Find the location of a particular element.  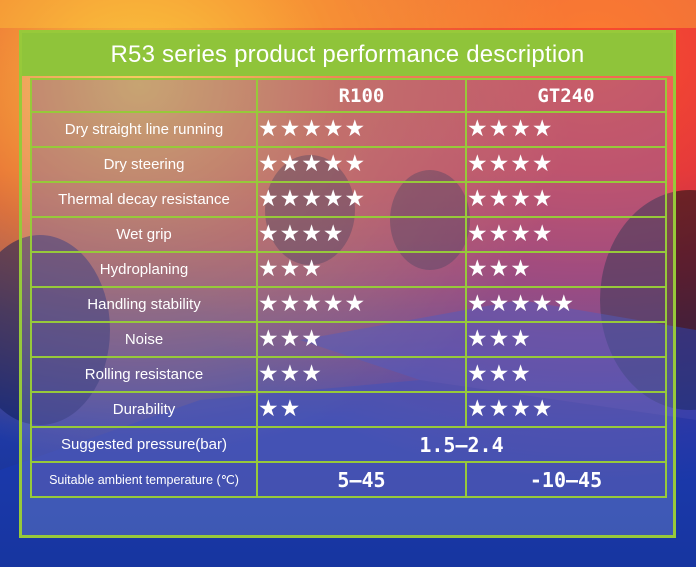

r100-rating-stars: ★★★★ is located at coordinates (361, 234).